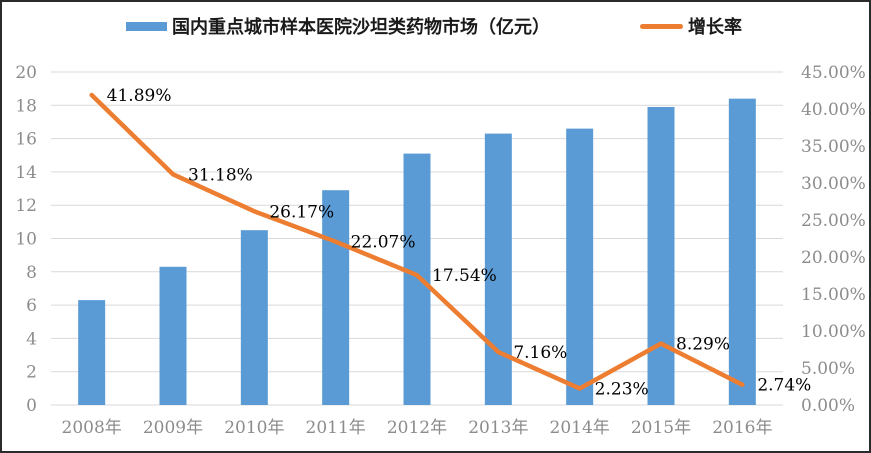 This screenshot has height=453, width=871. I want to click on growth-data-label: 17.54%, so click(464, 276).